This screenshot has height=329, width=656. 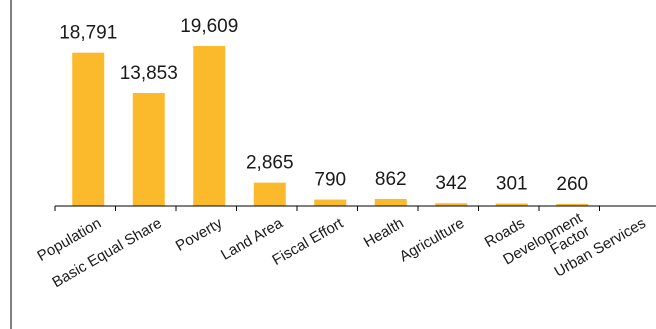 What do you see at coordinates (270, 163) in the screenshot?
I see `data-label: 2,865` at bounding box center [270, 163].